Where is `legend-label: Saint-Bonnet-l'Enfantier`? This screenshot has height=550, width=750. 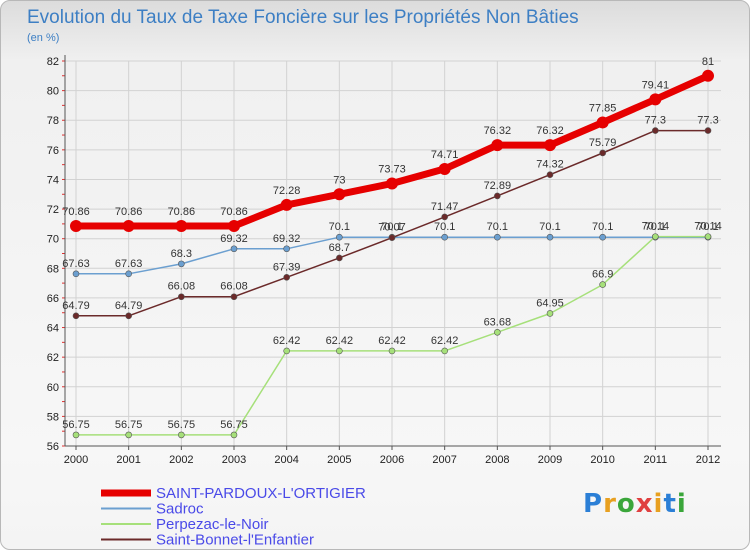 legend-label: Saint-Bonnet-l'Enfantier is located at coordinates (235, 540).